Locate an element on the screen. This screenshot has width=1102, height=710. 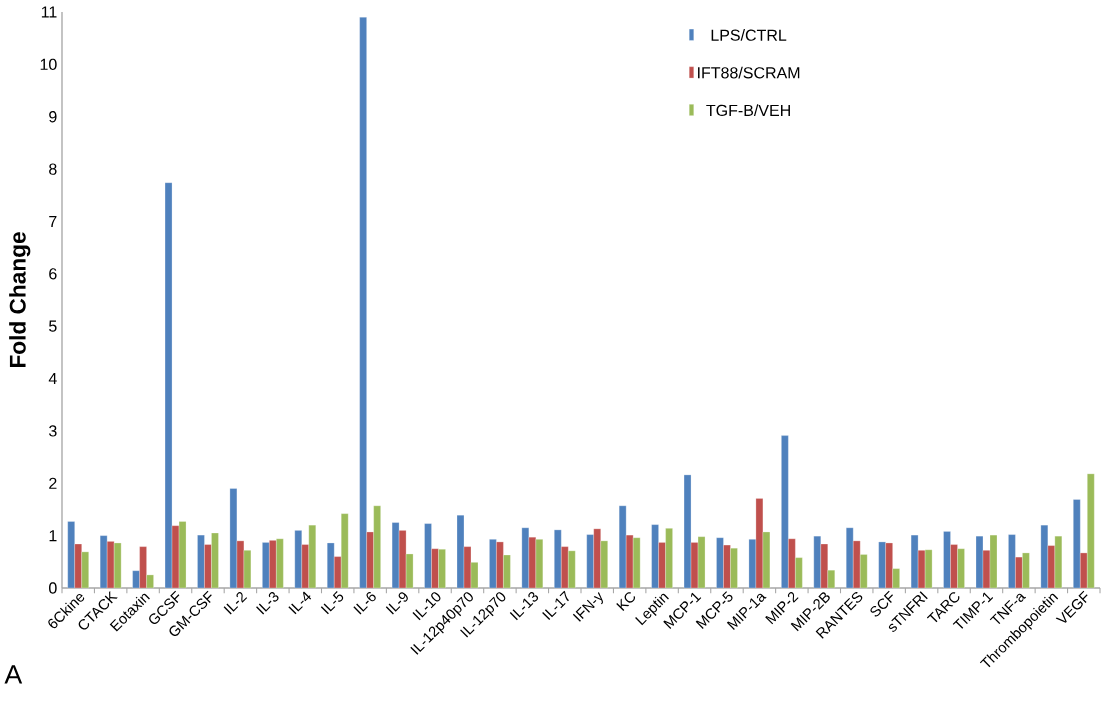
legend-label: TGF-B/VEH is located at coordinates (748, 110).